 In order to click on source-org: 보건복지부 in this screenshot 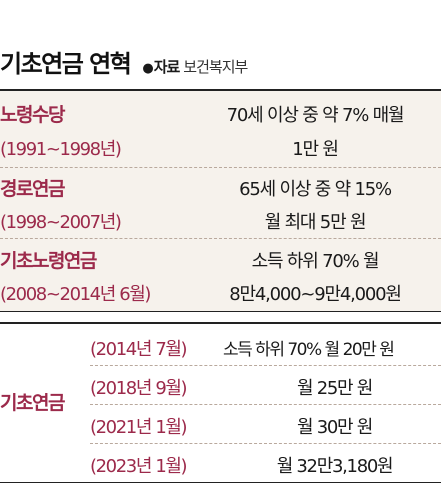, I will do `click(215, 67)`.